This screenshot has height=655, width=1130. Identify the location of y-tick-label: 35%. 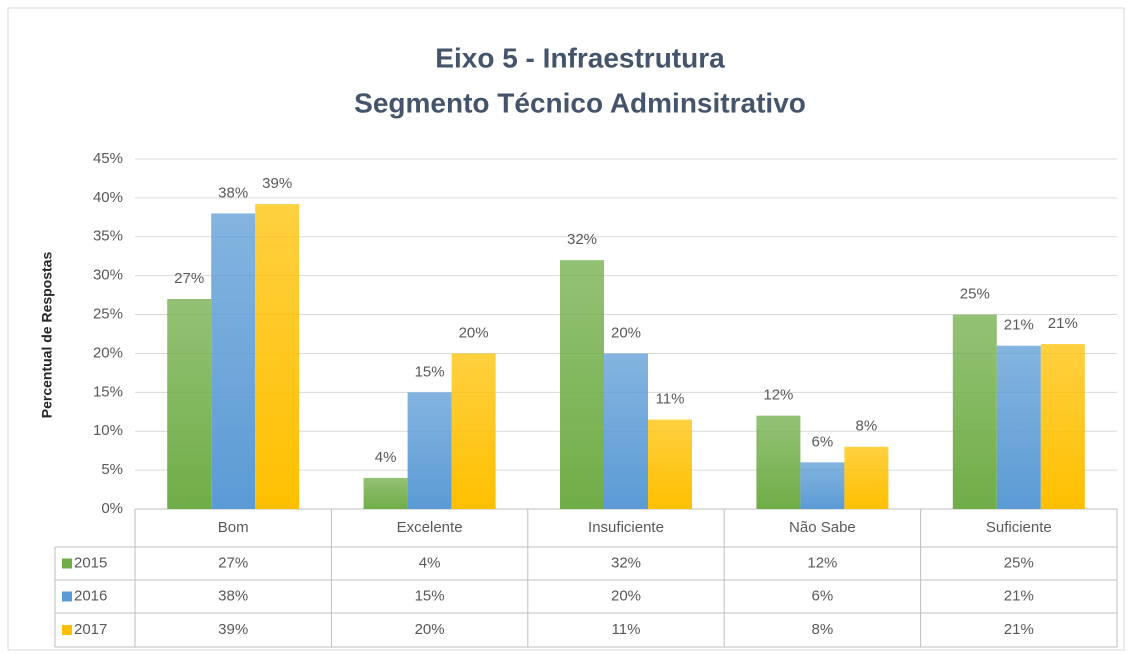
(108, 236).